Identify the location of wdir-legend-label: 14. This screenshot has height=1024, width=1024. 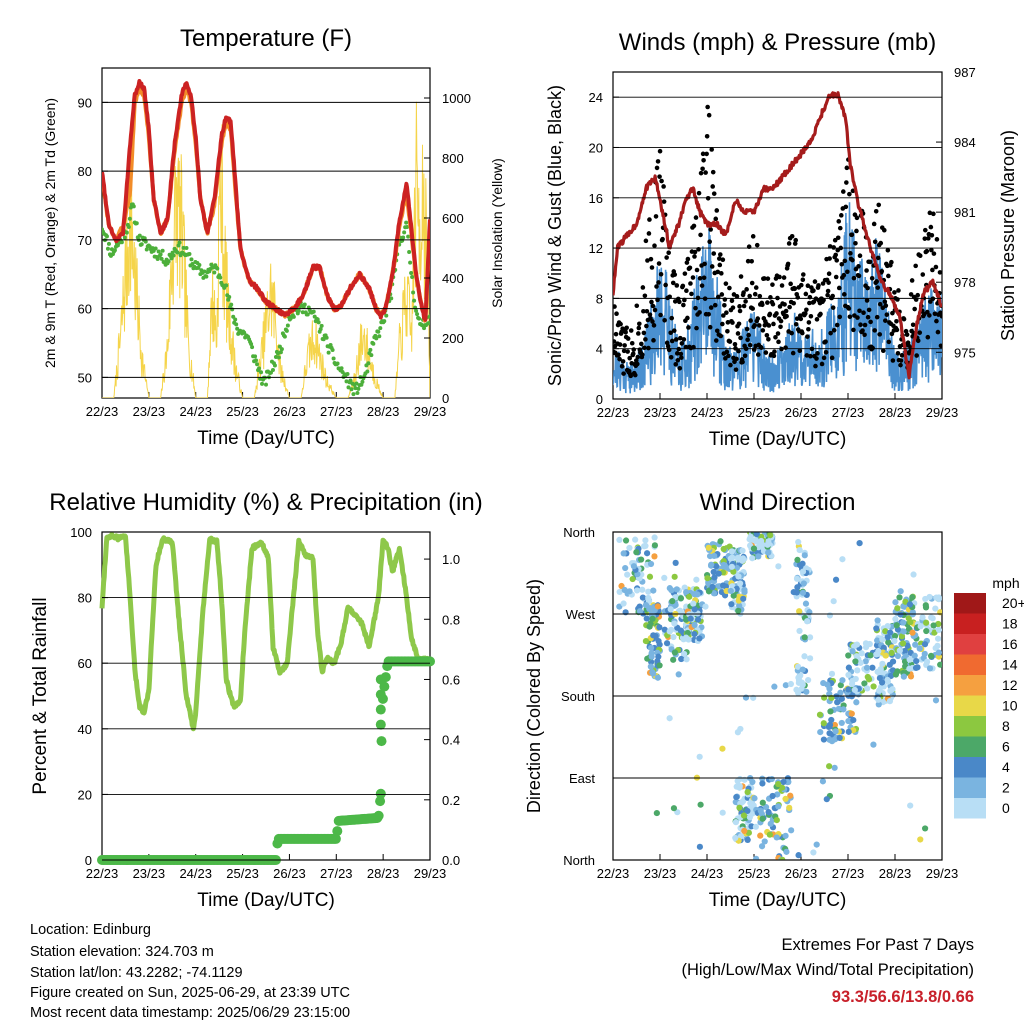
(1010, 665).